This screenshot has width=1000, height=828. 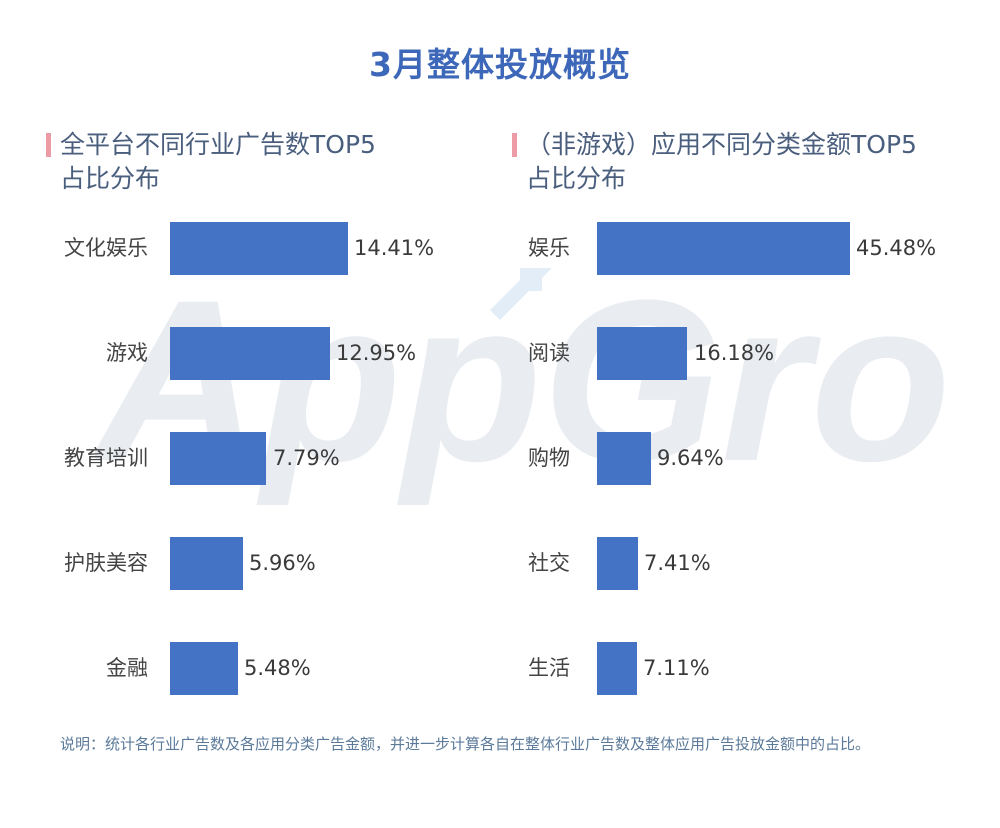 I want to click on category-label: 金融, so click(x=127, y=668).